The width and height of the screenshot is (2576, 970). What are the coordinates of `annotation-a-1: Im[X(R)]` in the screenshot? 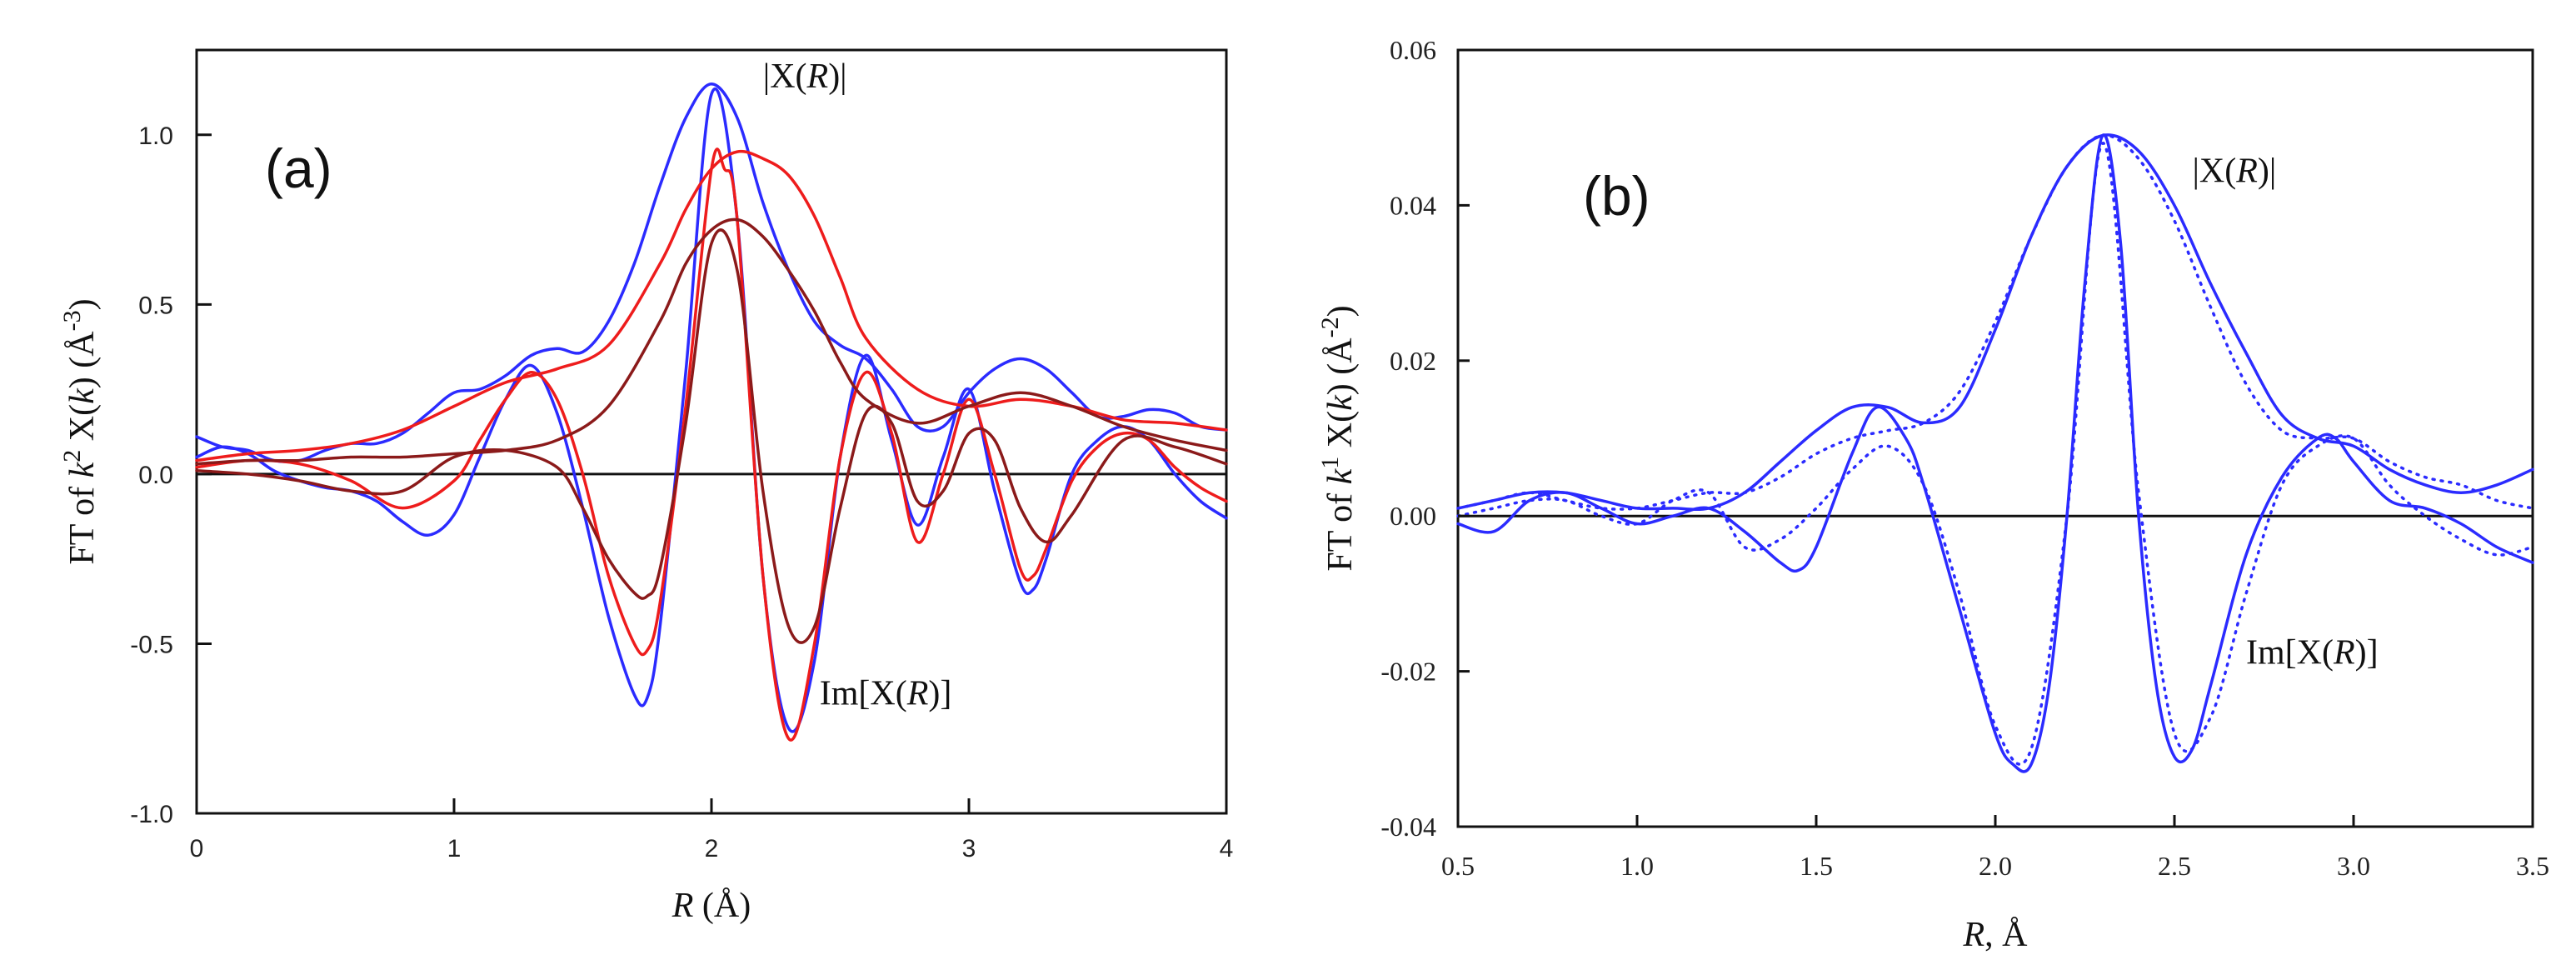 It's located at (886, 694).